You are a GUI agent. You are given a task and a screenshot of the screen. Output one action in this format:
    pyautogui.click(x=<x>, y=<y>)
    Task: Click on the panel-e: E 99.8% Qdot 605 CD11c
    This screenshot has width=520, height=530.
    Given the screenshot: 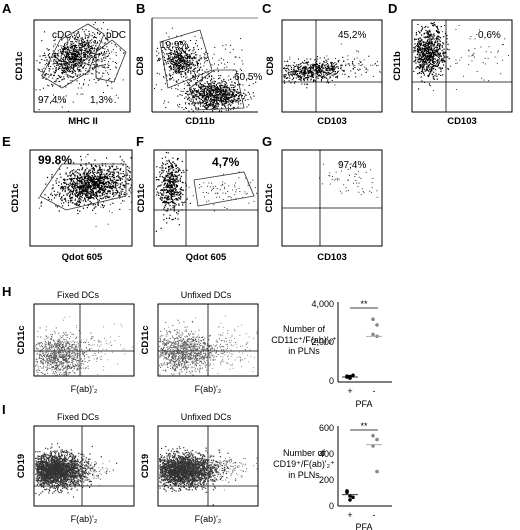 What is the action you would take?
    pyautogui.click(x=67, y=198)
    